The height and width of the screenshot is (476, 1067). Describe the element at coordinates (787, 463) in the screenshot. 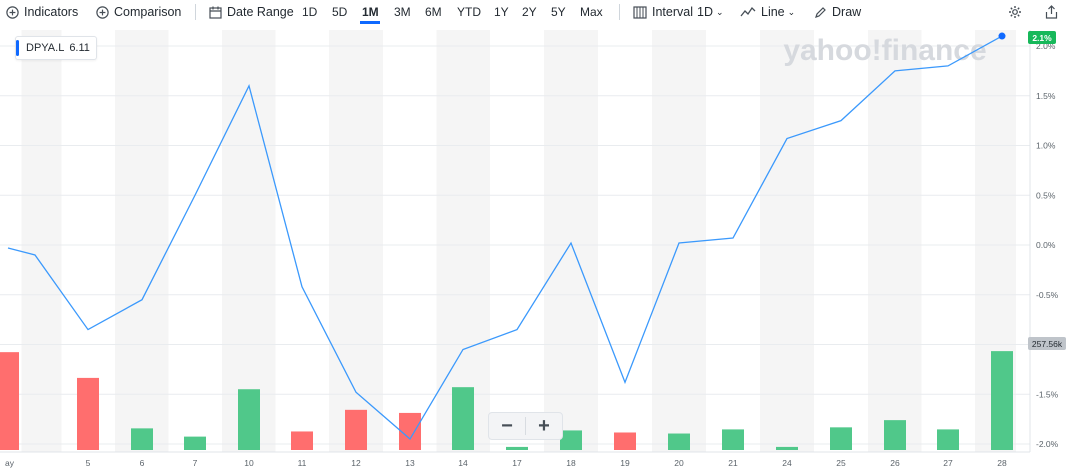

I see `x-tick-label: 24` at that location.